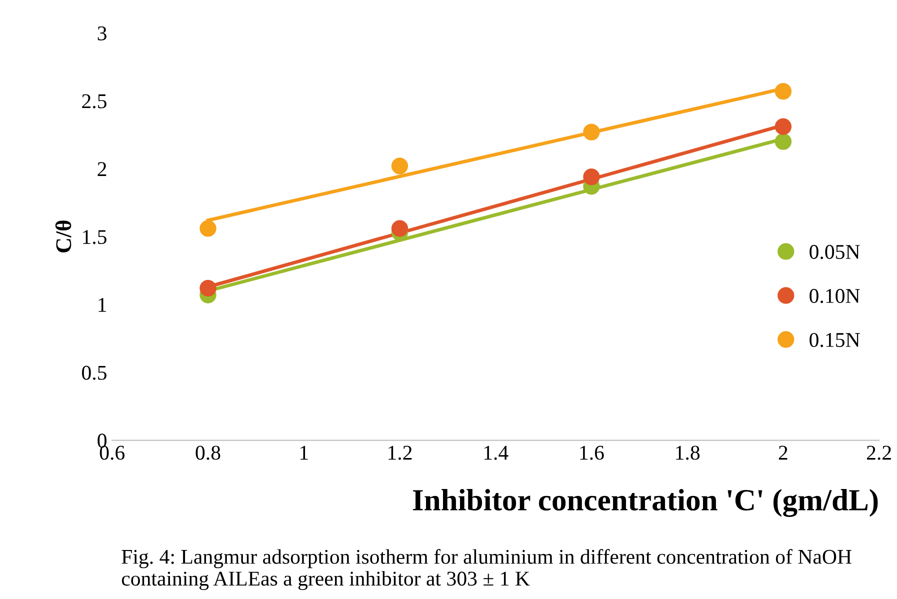  Describe the element at coordinates (63, 236) in the screenshot. I see `y-axis-title: C/θ` at that location.